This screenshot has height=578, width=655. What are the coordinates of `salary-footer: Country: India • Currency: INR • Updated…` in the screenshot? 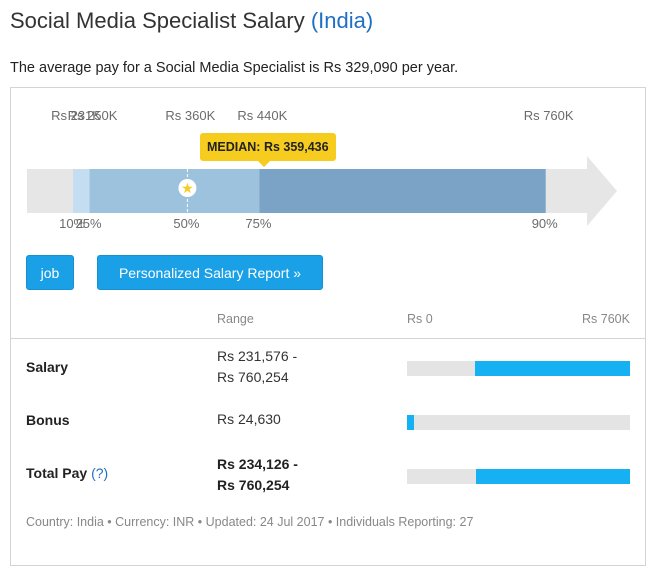 It's located at (250, 522).